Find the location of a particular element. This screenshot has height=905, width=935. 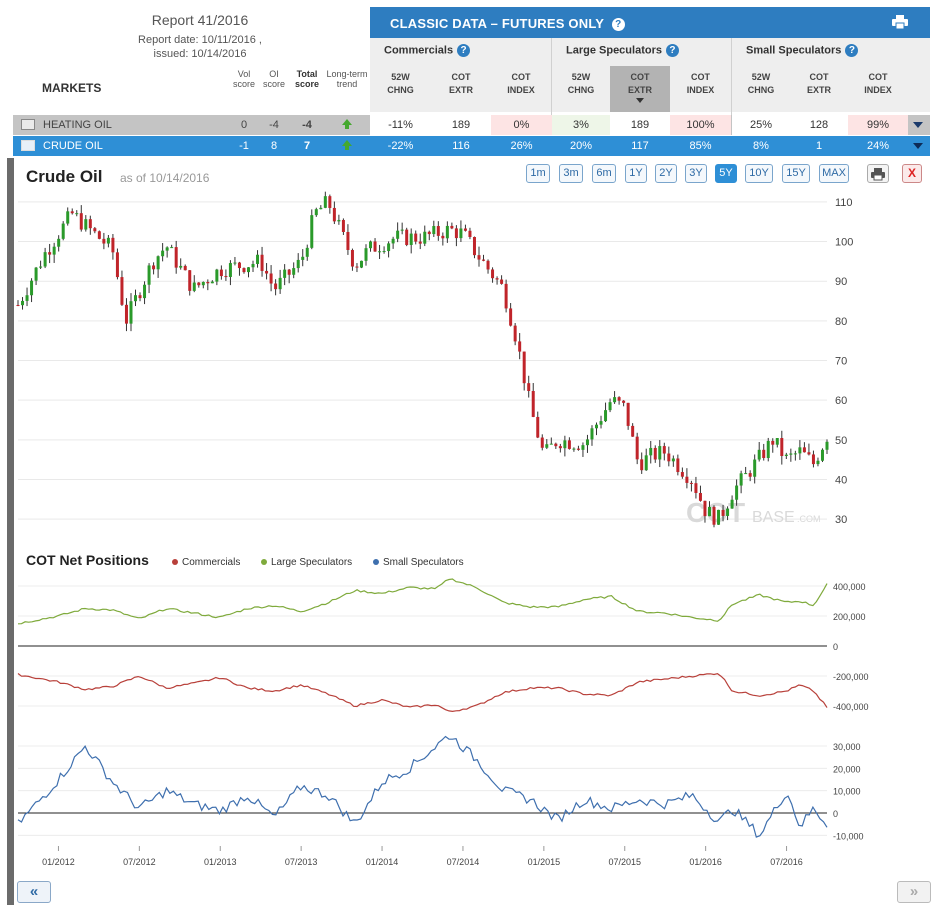

oi-score-header: OI score is located at coordinates (274, 79).